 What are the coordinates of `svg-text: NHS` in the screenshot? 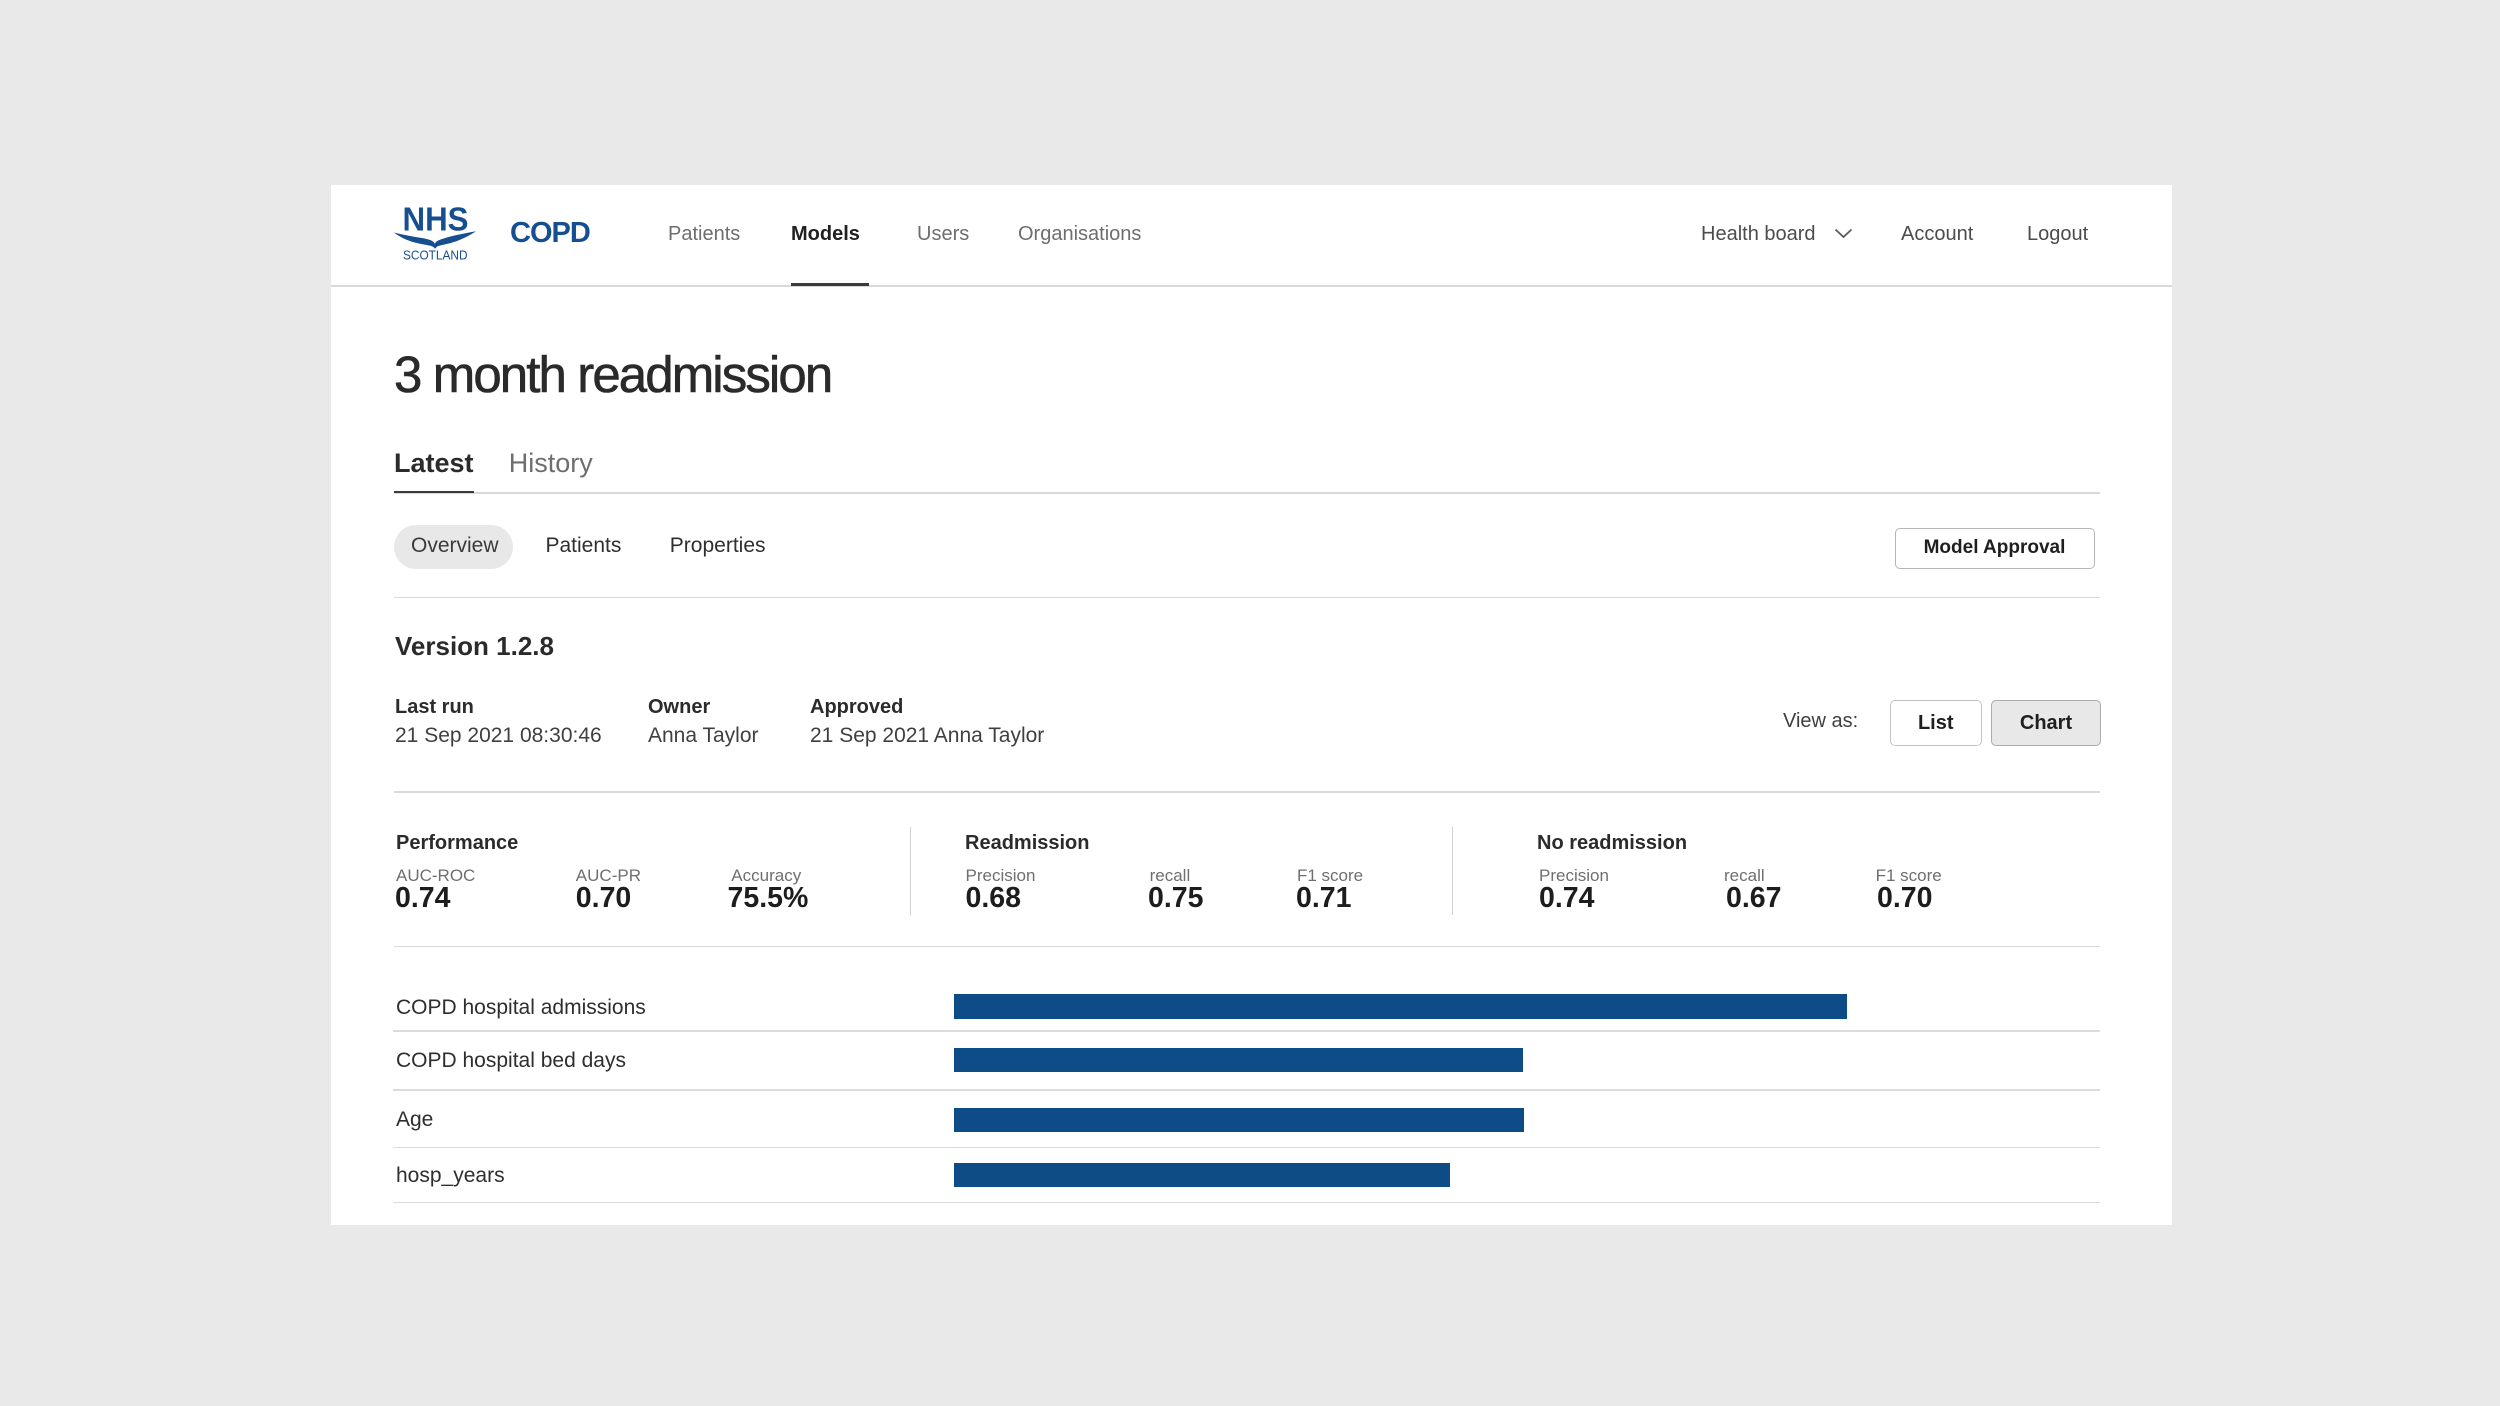 It's located at (436, 221).